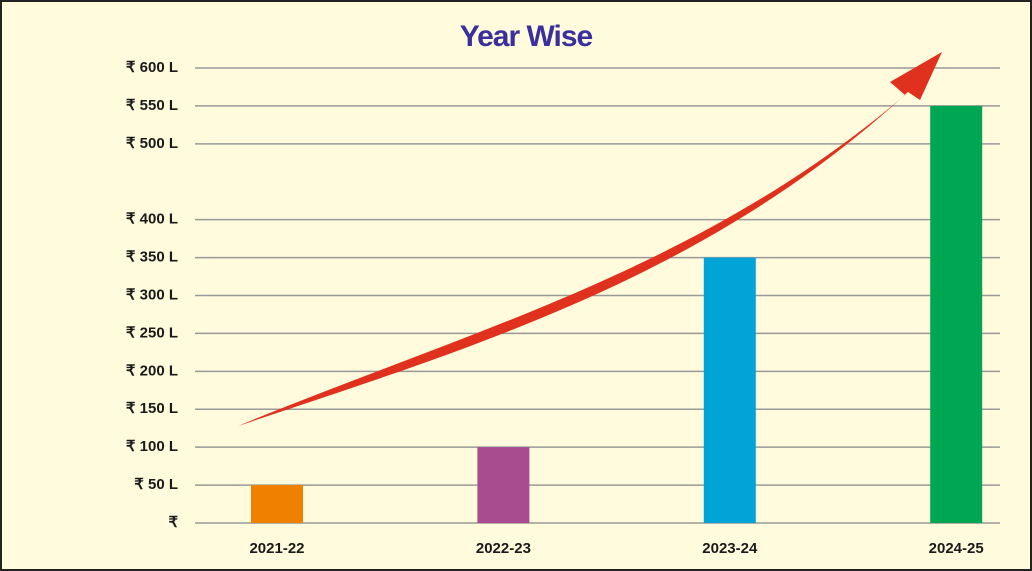  Describe the element at coordinates (152, 219) in the screenshot. I see `y-tick-label: ₹ 400 L` at that location.